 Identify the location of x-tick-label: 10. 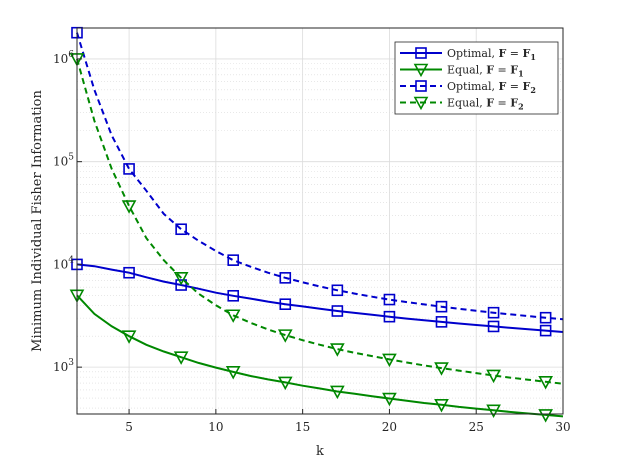
(215, 427).